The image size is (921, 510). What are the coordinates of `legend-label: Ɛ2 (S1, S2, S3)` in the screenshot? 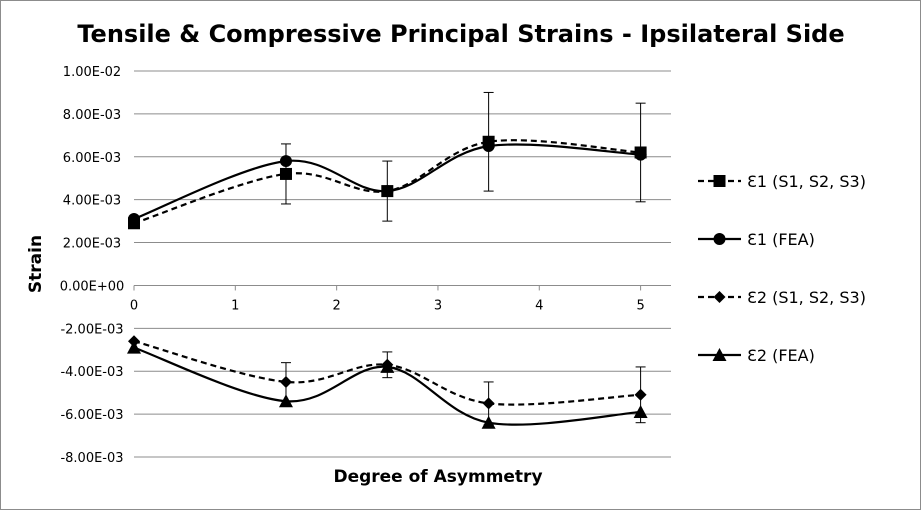 It's located at (806, 297).